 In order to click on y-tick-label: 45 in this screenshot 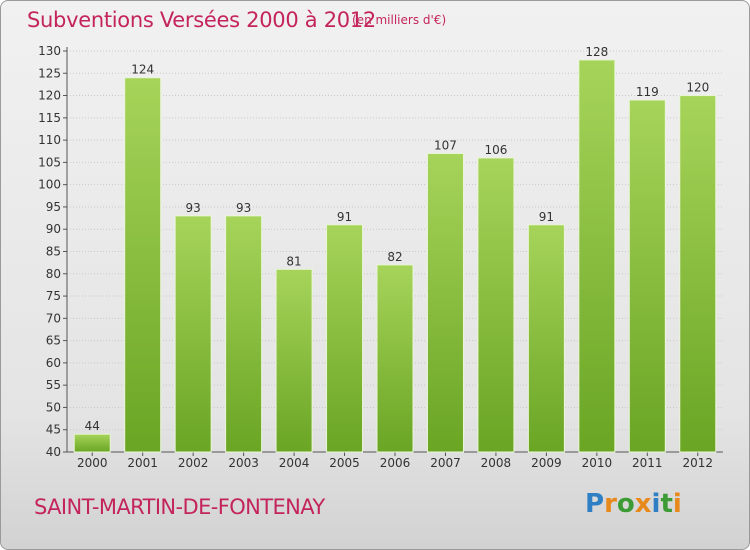, I will do `click(53, 430)`.